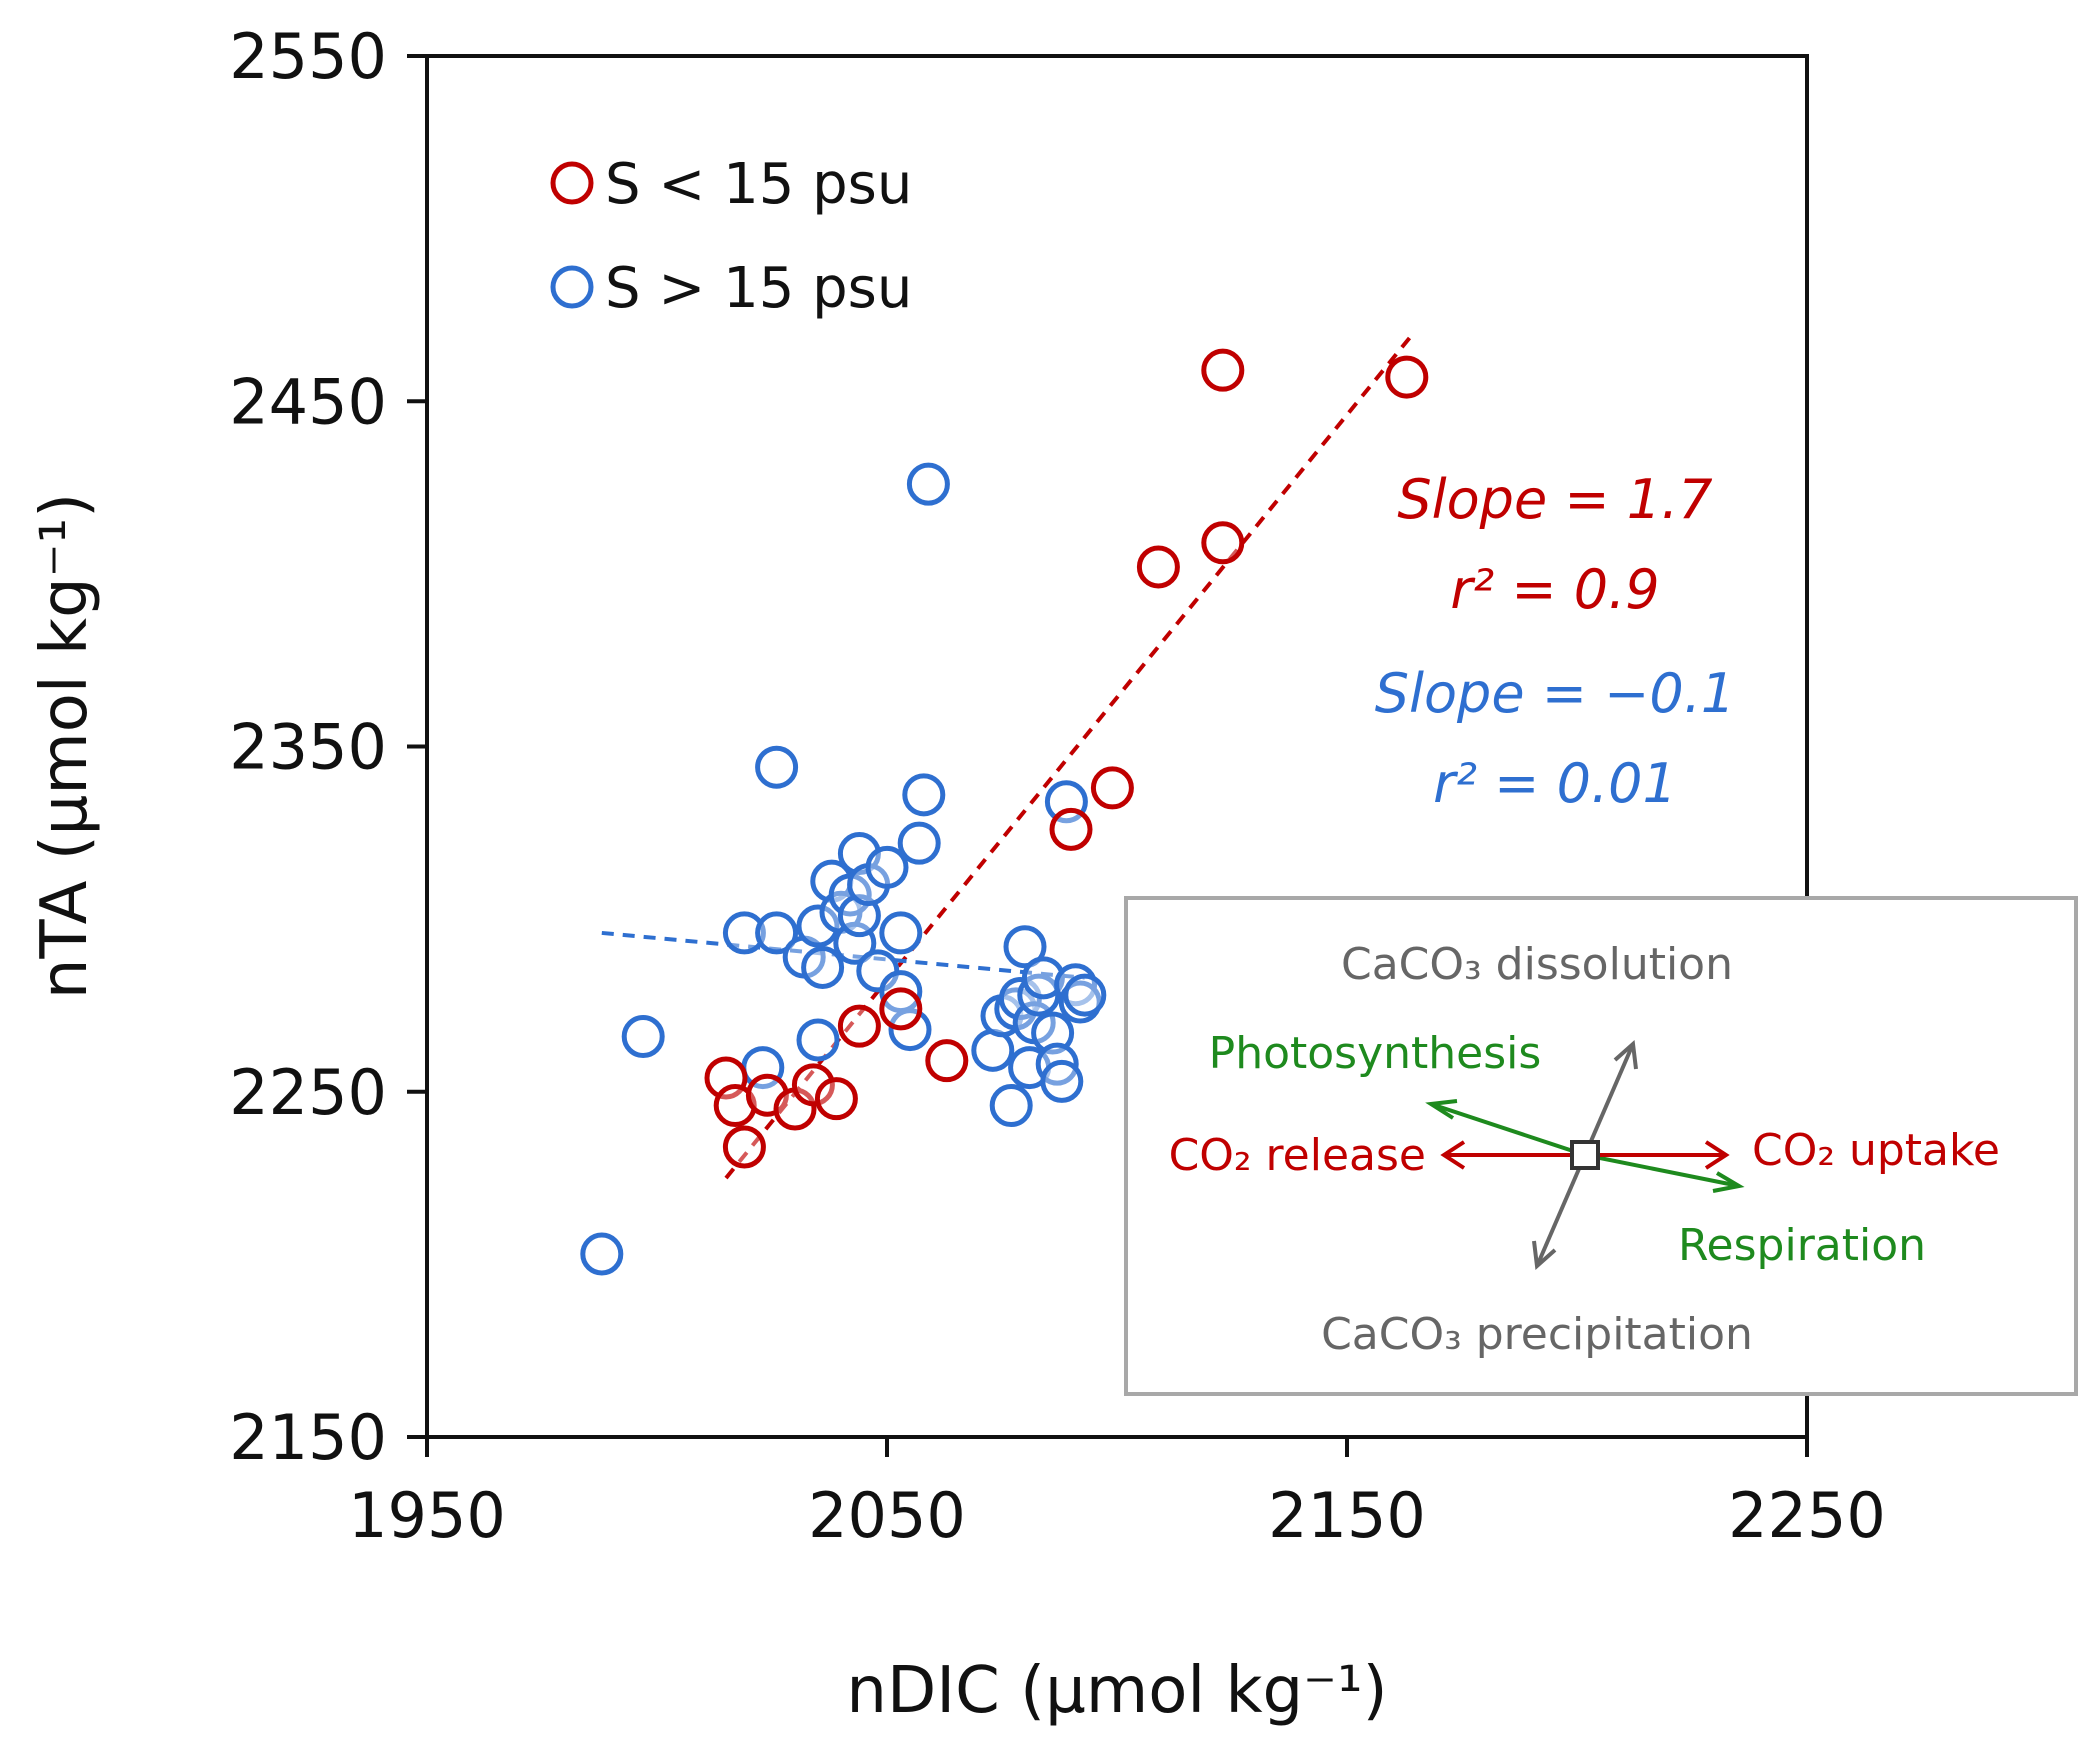  Describe the element at coordinates (1537, 1334) in the screenshot. I see `inset-label-precipitation: CaCO₃ precipitation` at that location.